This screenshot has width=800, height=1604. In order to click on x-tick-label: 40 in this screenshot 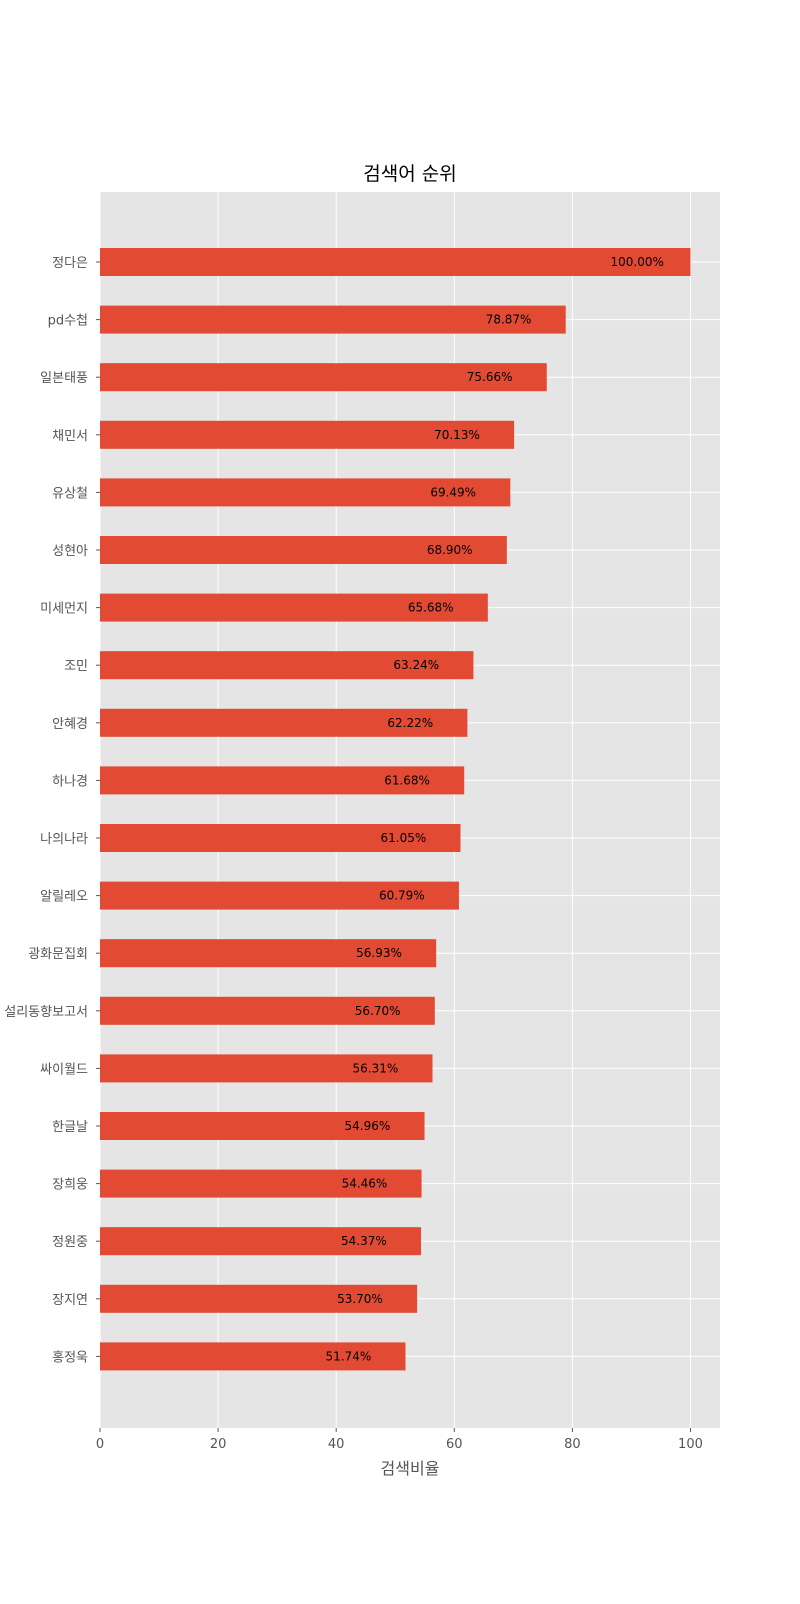, I will do `click(336, 1444)`.